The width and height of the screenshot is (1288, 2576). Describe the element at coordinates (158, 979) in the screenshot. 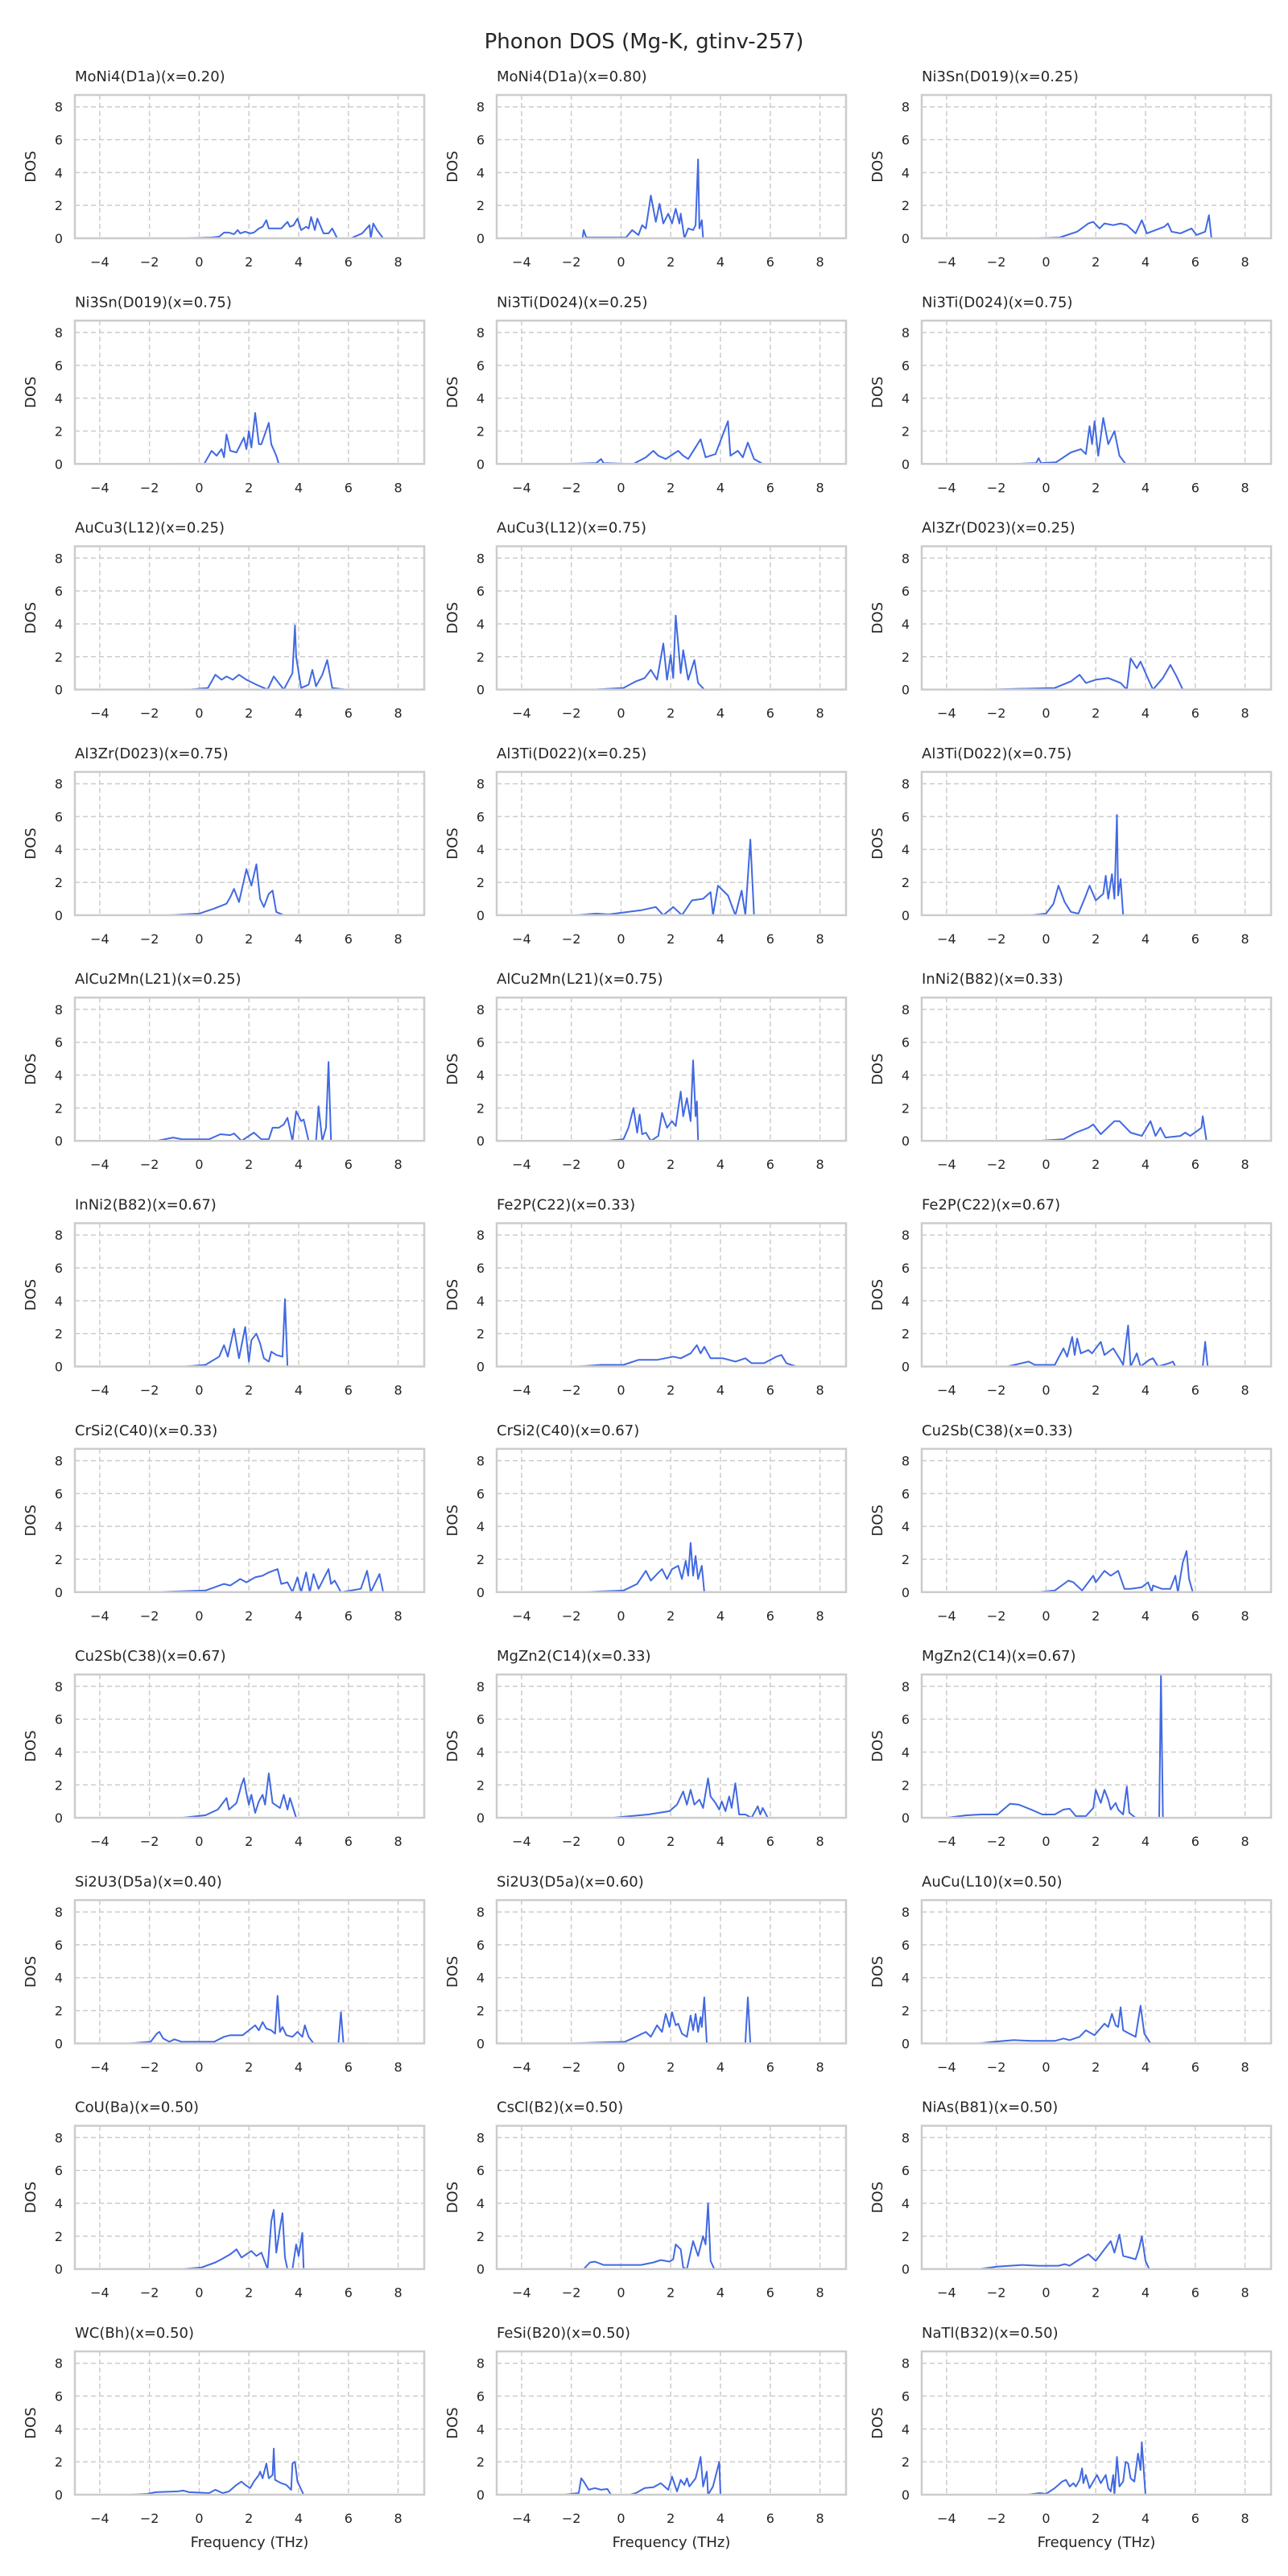

I see `subplot-title: AlCu2Mn(L21)(x=0.25)` at that location.